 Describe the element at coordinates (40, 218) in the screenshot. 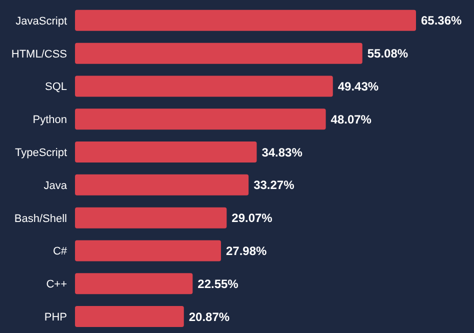

I see `y-tick-label: Bash/Shell` at that location.